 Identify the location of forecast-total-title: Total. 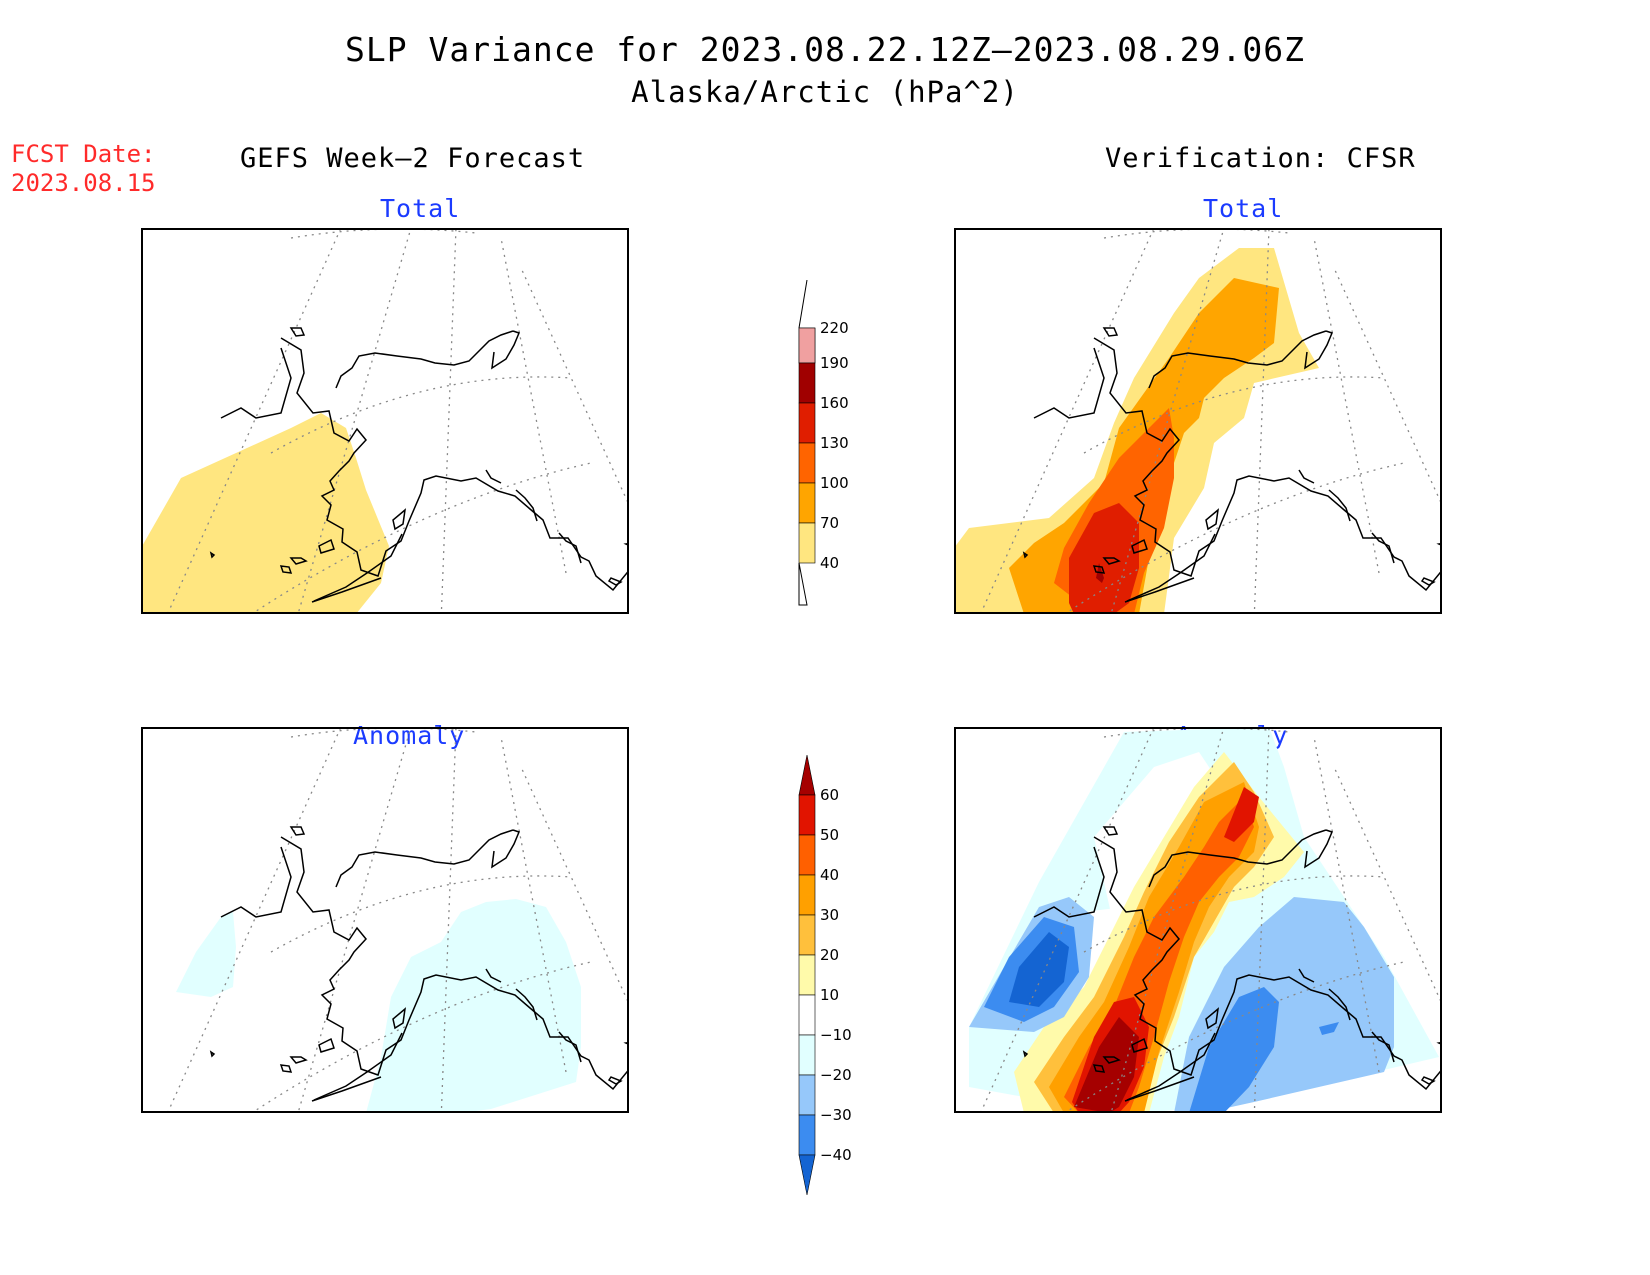
(420, 208).